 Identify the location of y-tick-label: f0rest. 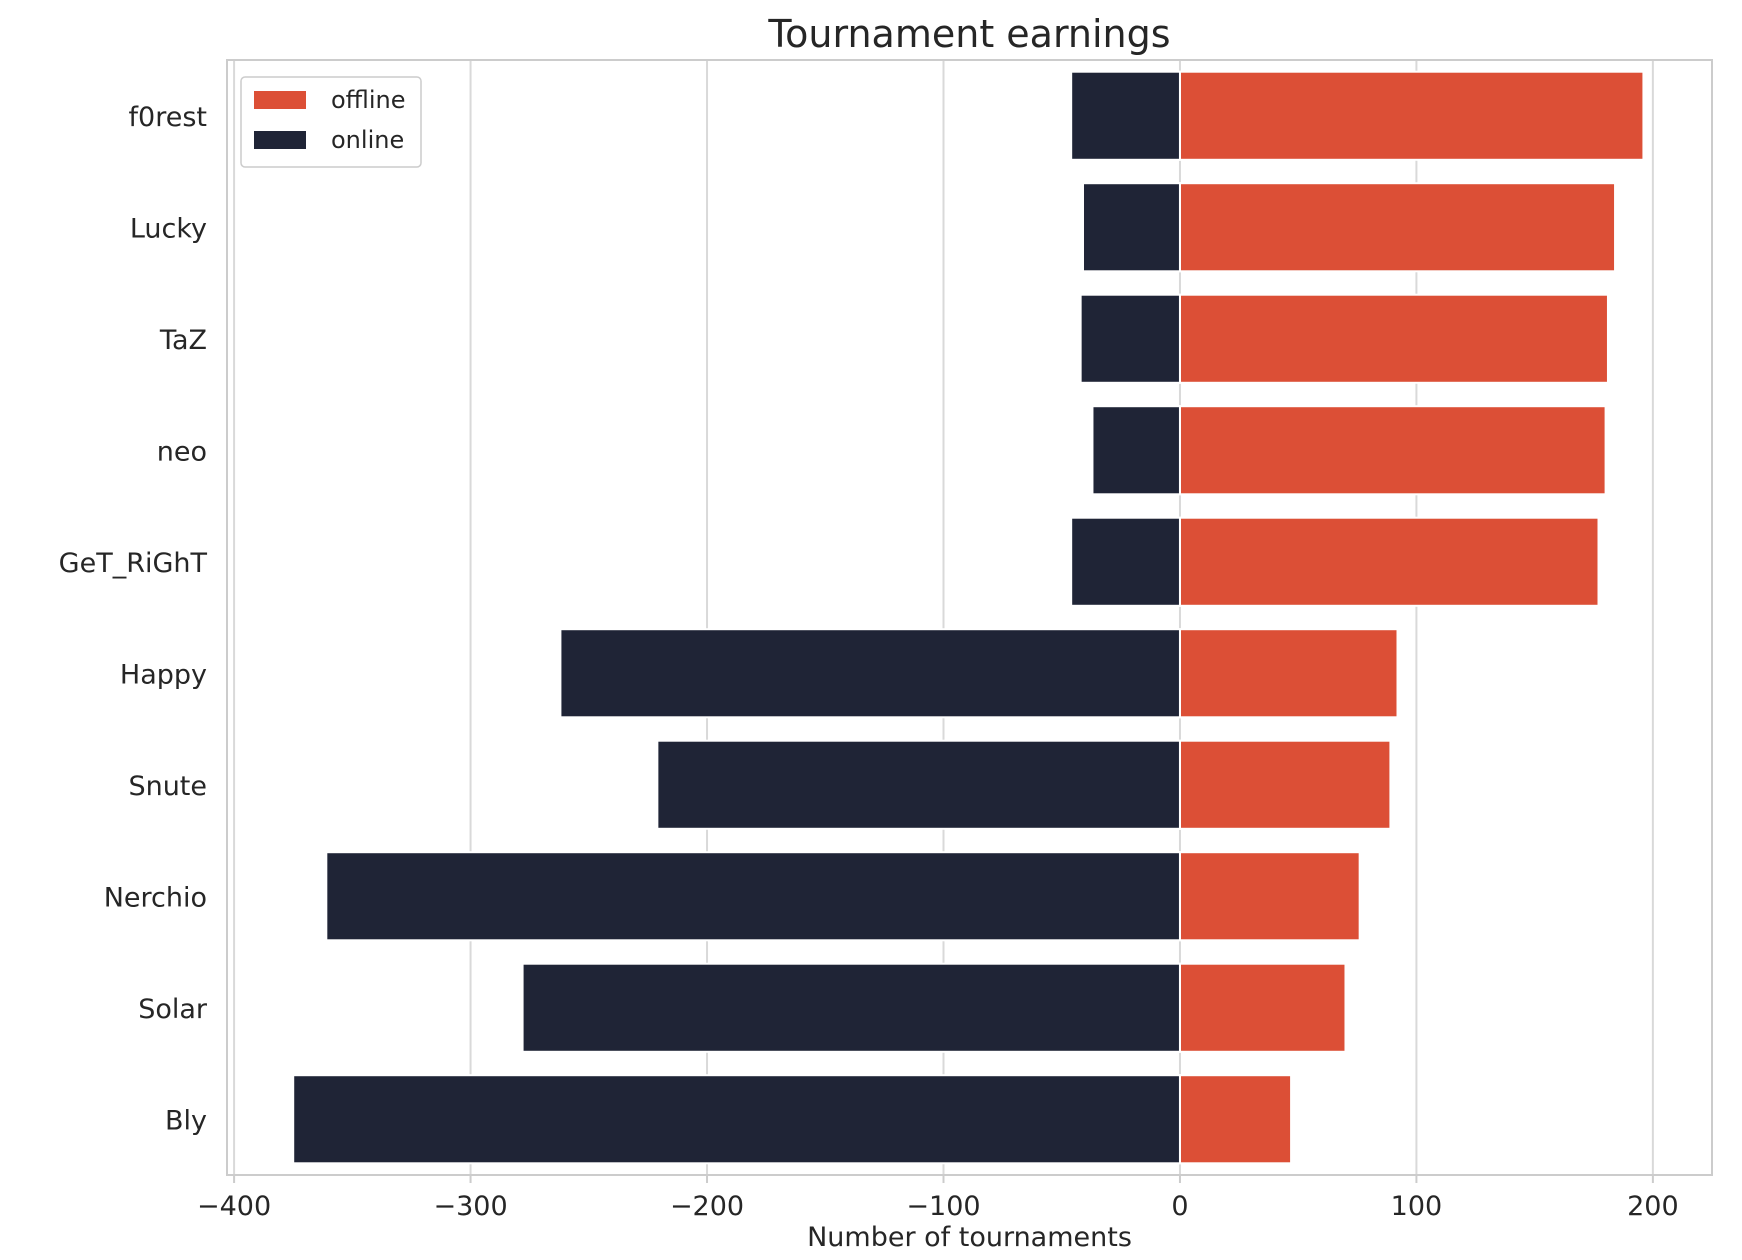
(168, 117).